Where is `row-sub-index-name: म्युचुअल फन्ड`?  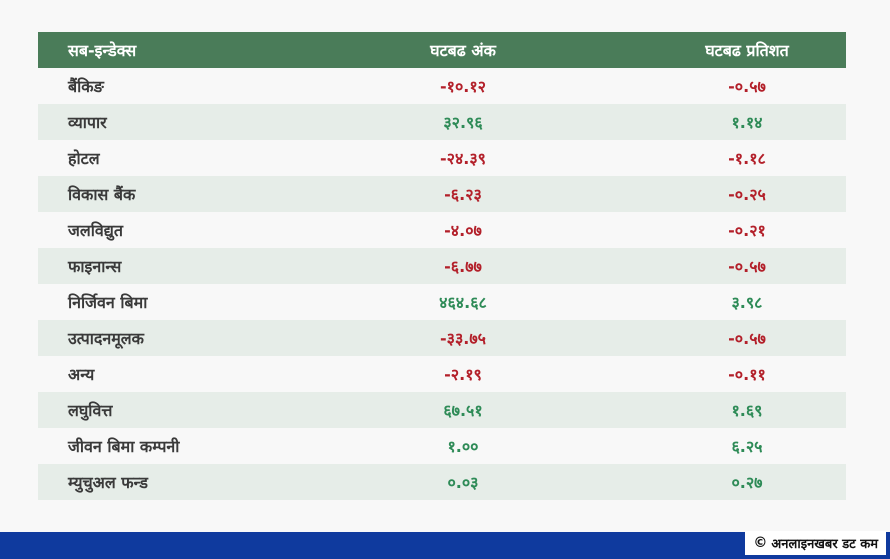 row-sub-index-name: म्युचुअल फन्ड is located at coordinates (108, 482).